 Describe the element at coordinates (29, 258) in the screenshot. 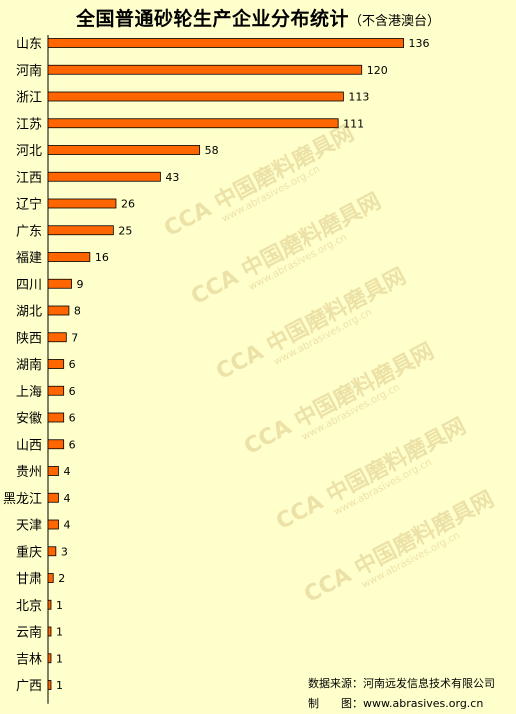

I see `category-label: 福建` at that location.